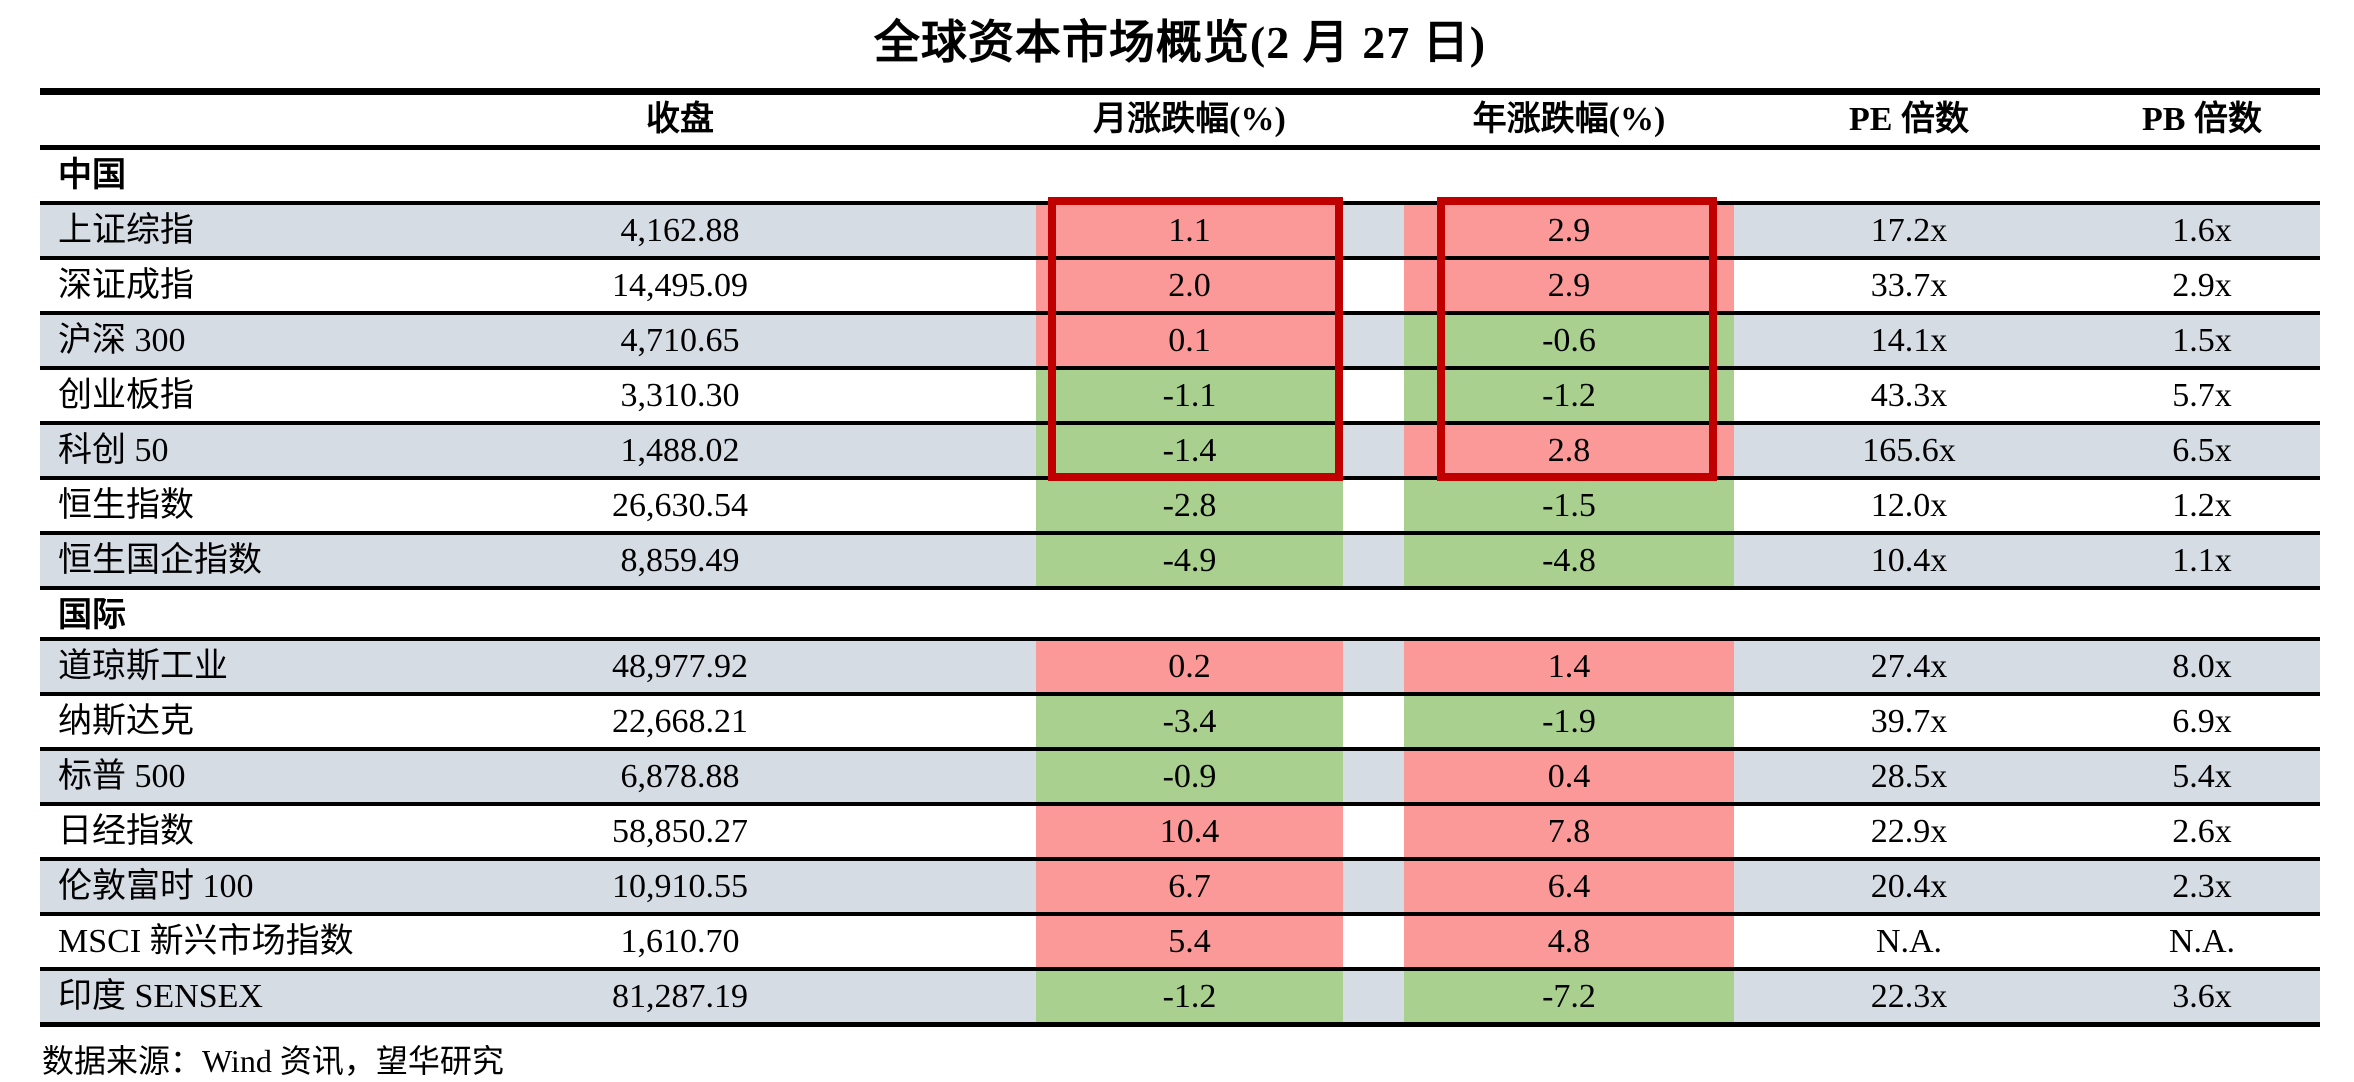 The width and height of the screenshot is (2354, 1082). I want to click on pe-value: N.A., so click(1909, 941).